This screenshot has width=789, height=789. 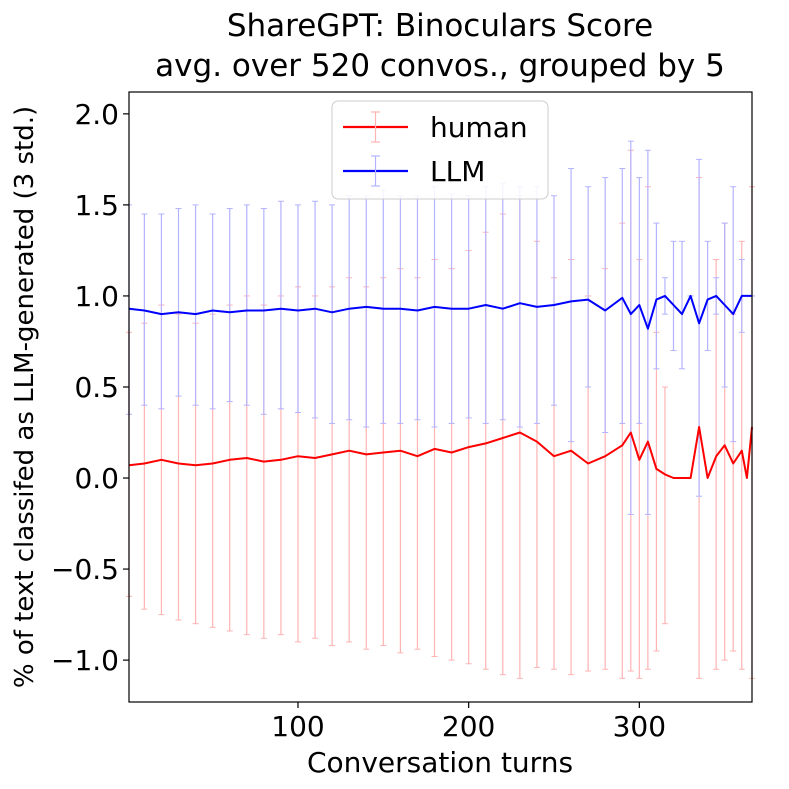 I want to click on y-tick-label: −1.0, so click(x=85, y=660).